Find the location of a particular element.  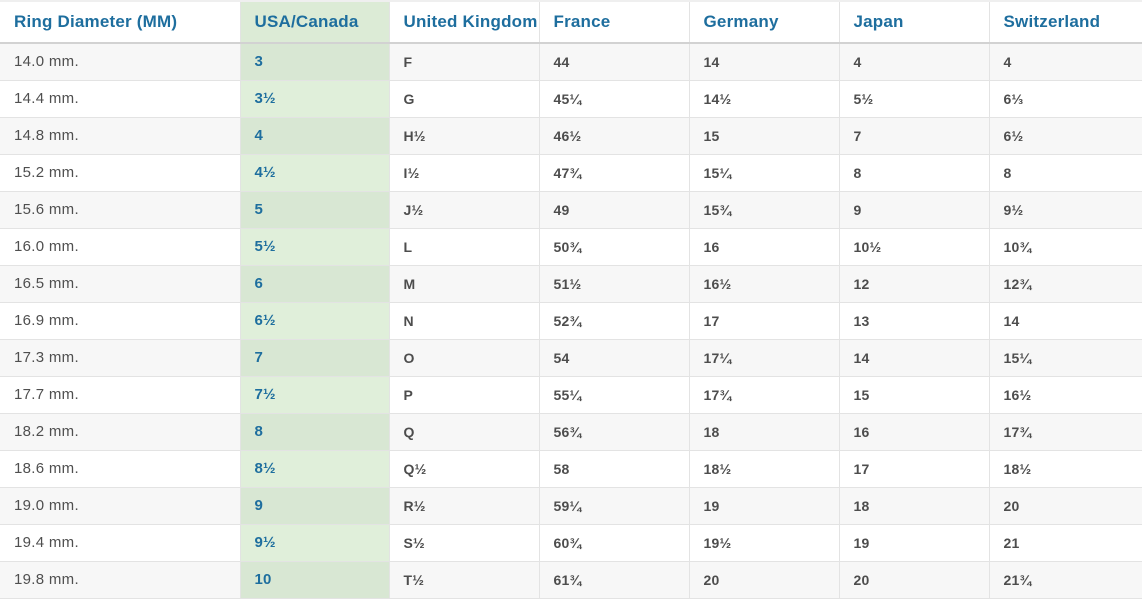

cell-germany: 18 is located at coordinates (764, 432).